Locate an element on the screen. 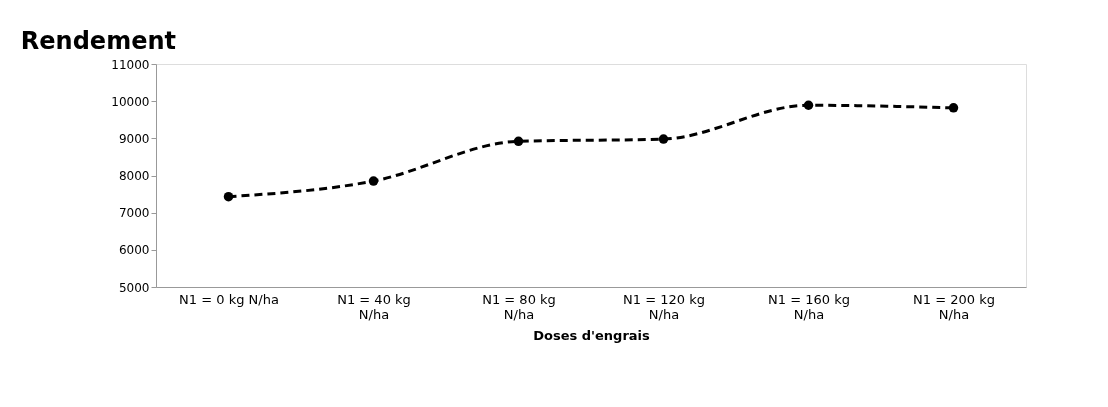 This screenshot has height=407, width=1108. x-tick-label: N1 = 80 kg N/ha is located at coordinates (519, 306).